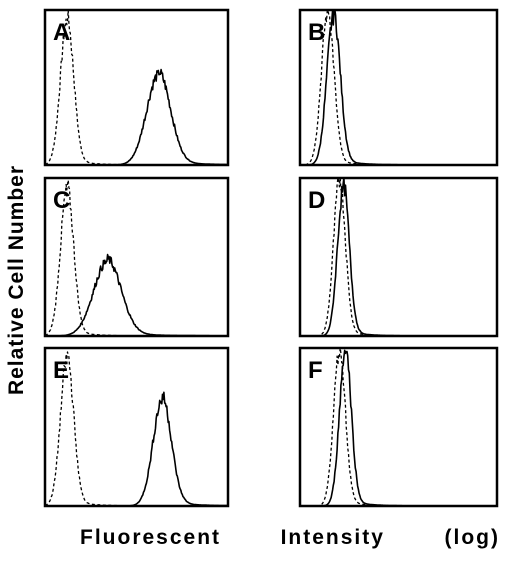  I want to click on y-axis-label-container: Relative Cell Number, so click(17, 280).